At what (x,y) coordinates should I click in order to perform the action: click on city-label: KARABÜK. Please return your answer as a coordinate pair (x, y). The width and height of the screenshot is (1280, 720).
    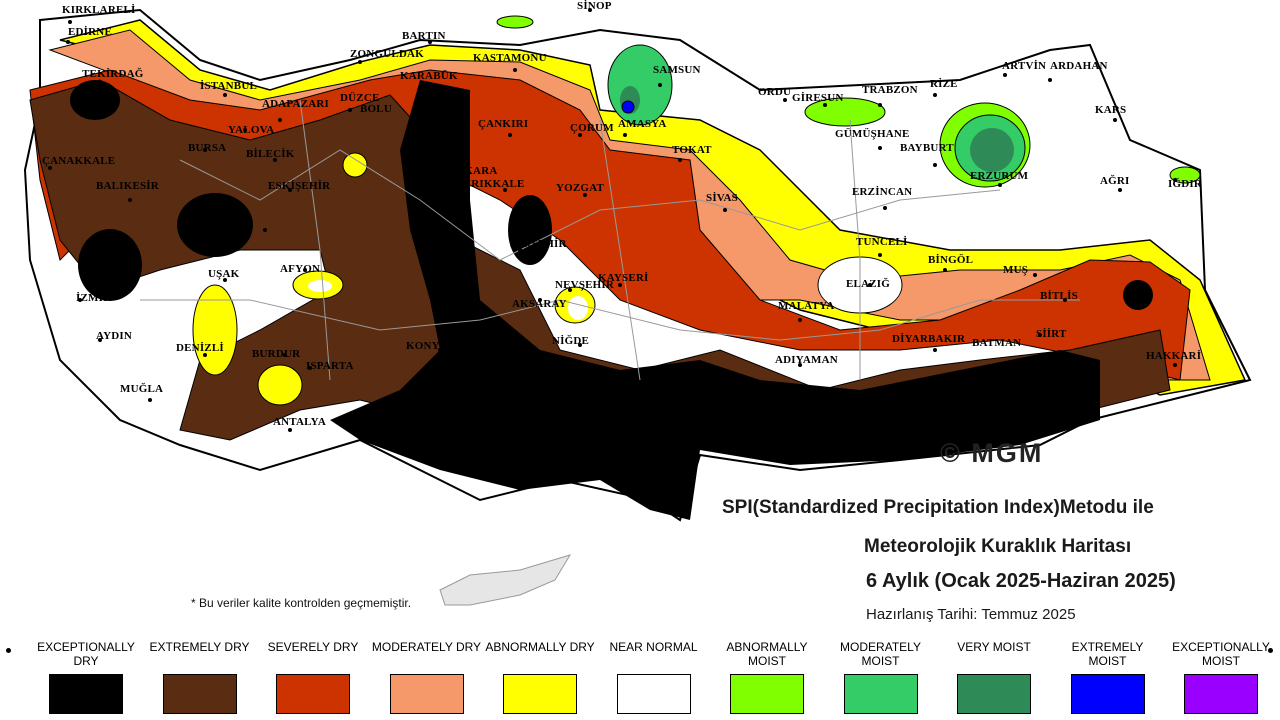
    Looking at the image, I should click on (429, 76).